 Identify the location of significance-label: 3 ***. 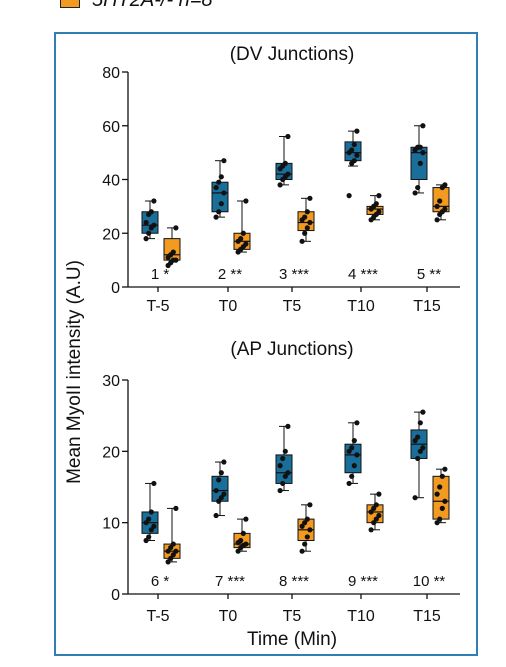
(294, 274).